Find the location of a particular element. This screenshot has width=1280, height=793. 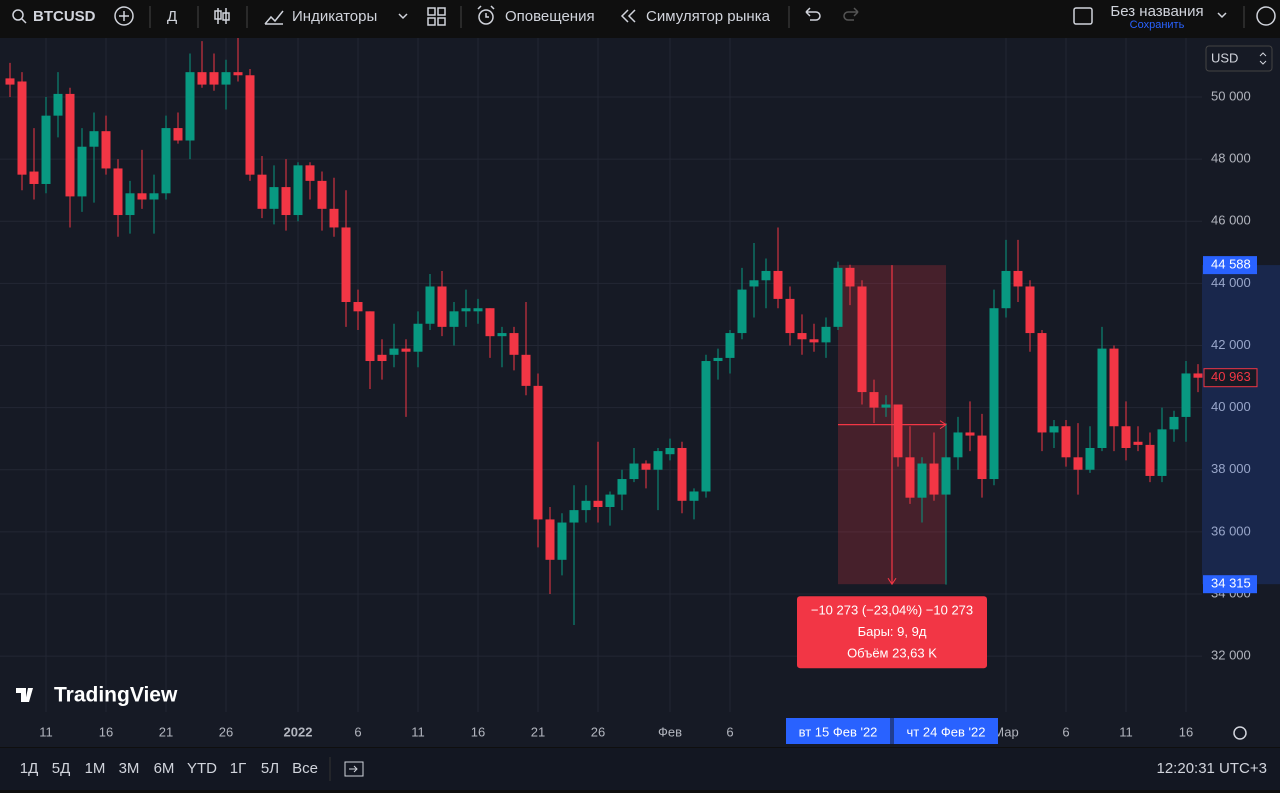

layout-name: Без названия is located at coordinates (1156, 11).